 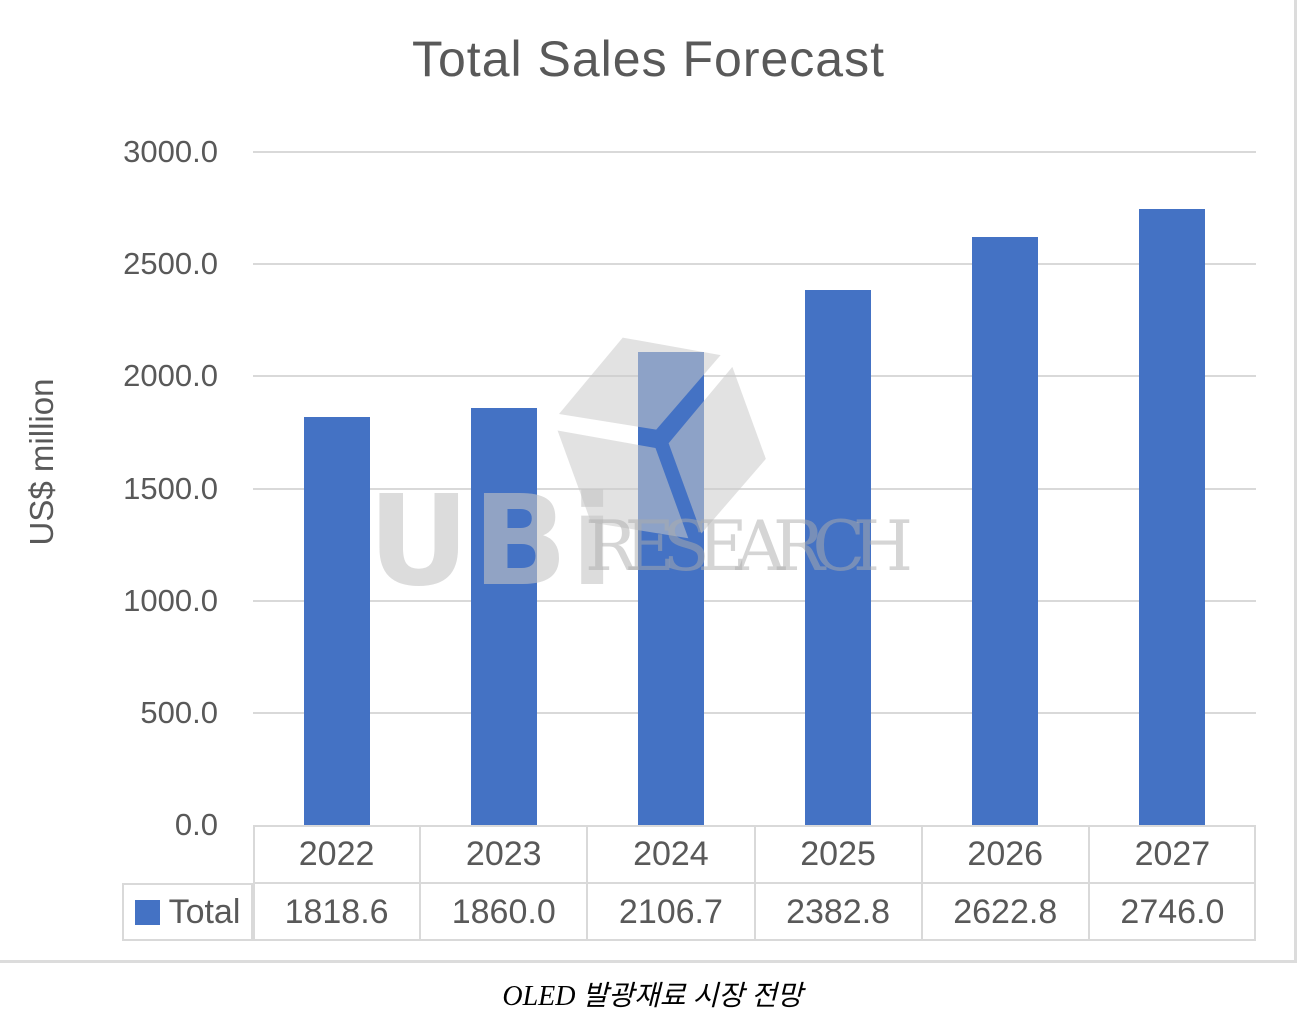 I want to click on y-axis-tick-1000: 1000.0, so click(x=170, y=600).